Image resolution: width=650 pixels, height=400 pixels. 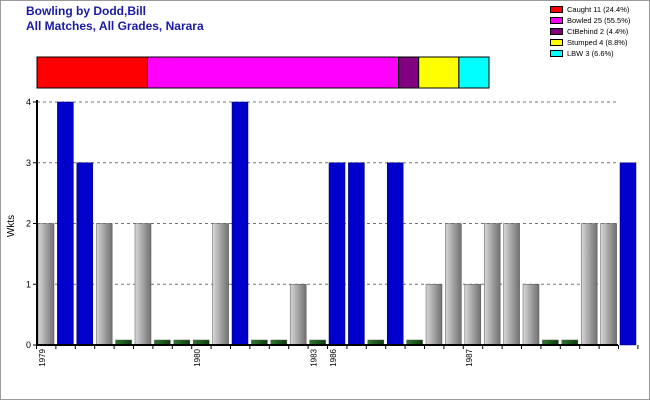 What do you see at coordinates (314, 357) in the screenshot?
I see `x-tick-label: 1983` at bounding box center [314, 357].